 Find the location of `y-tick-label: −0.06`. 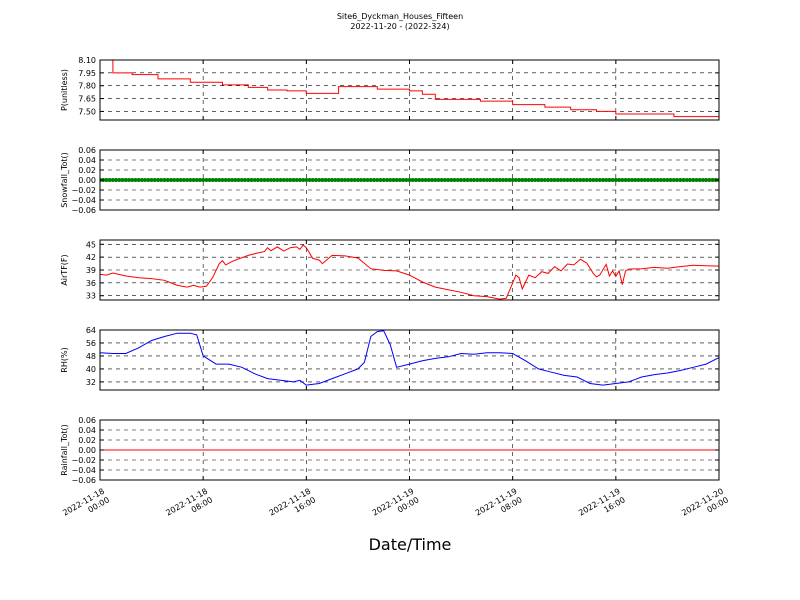

y-tick-label: −0.06 is located at coordinates (83, 480).